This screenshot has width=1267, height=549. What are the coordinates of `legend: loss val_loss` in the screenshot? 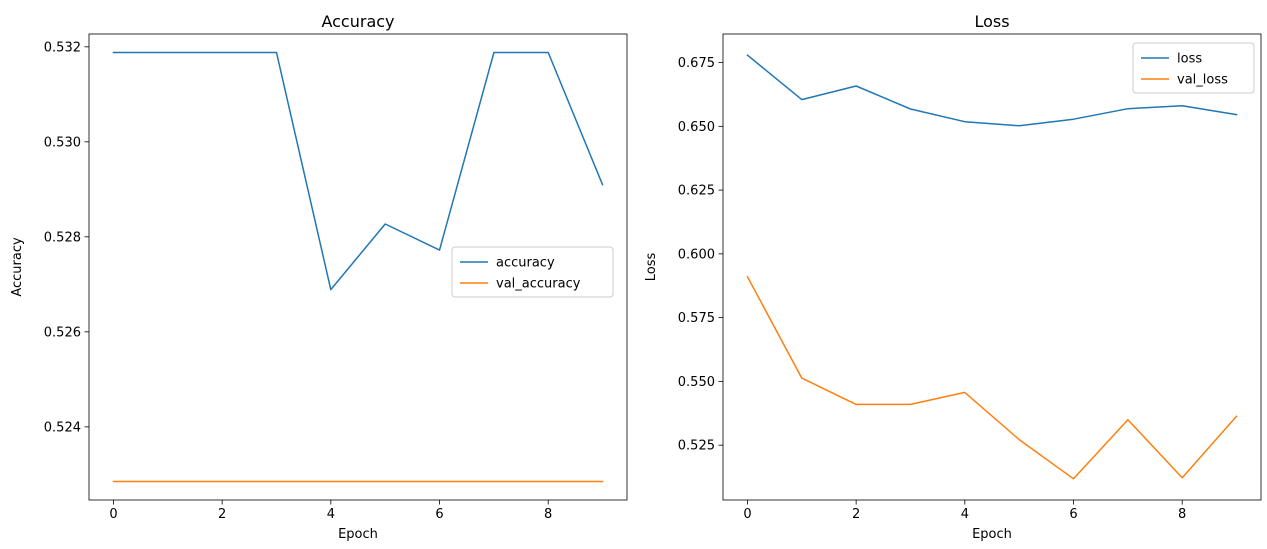 It's located at (1193, 68).